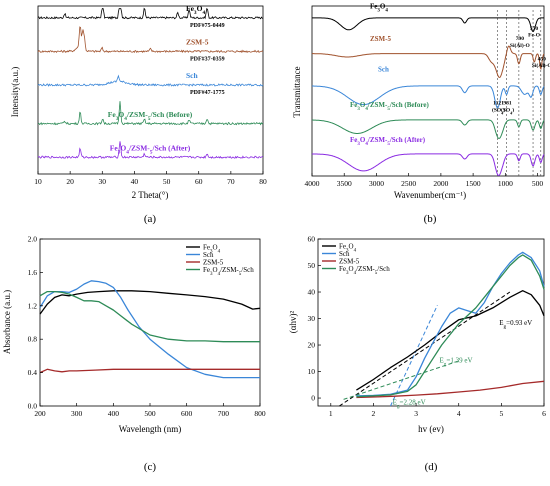  Describe the element at coordinates (33, 272) in the screenshot. I see `y-tick-label: 1.6` at that location.